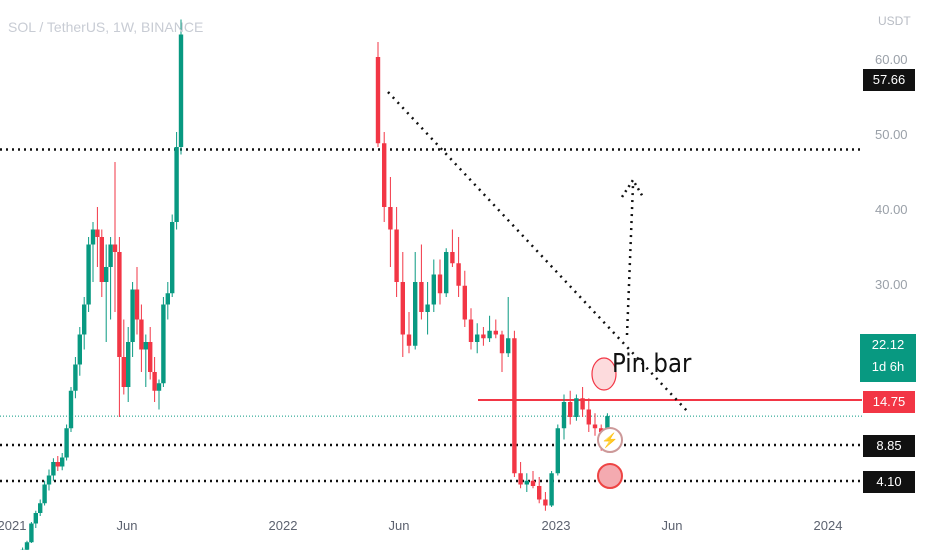 This screenshot has height=550, width=932. Describe the element at coordinates (888, 344) in the screenshot. I see `current-price: 22.12` at that location.